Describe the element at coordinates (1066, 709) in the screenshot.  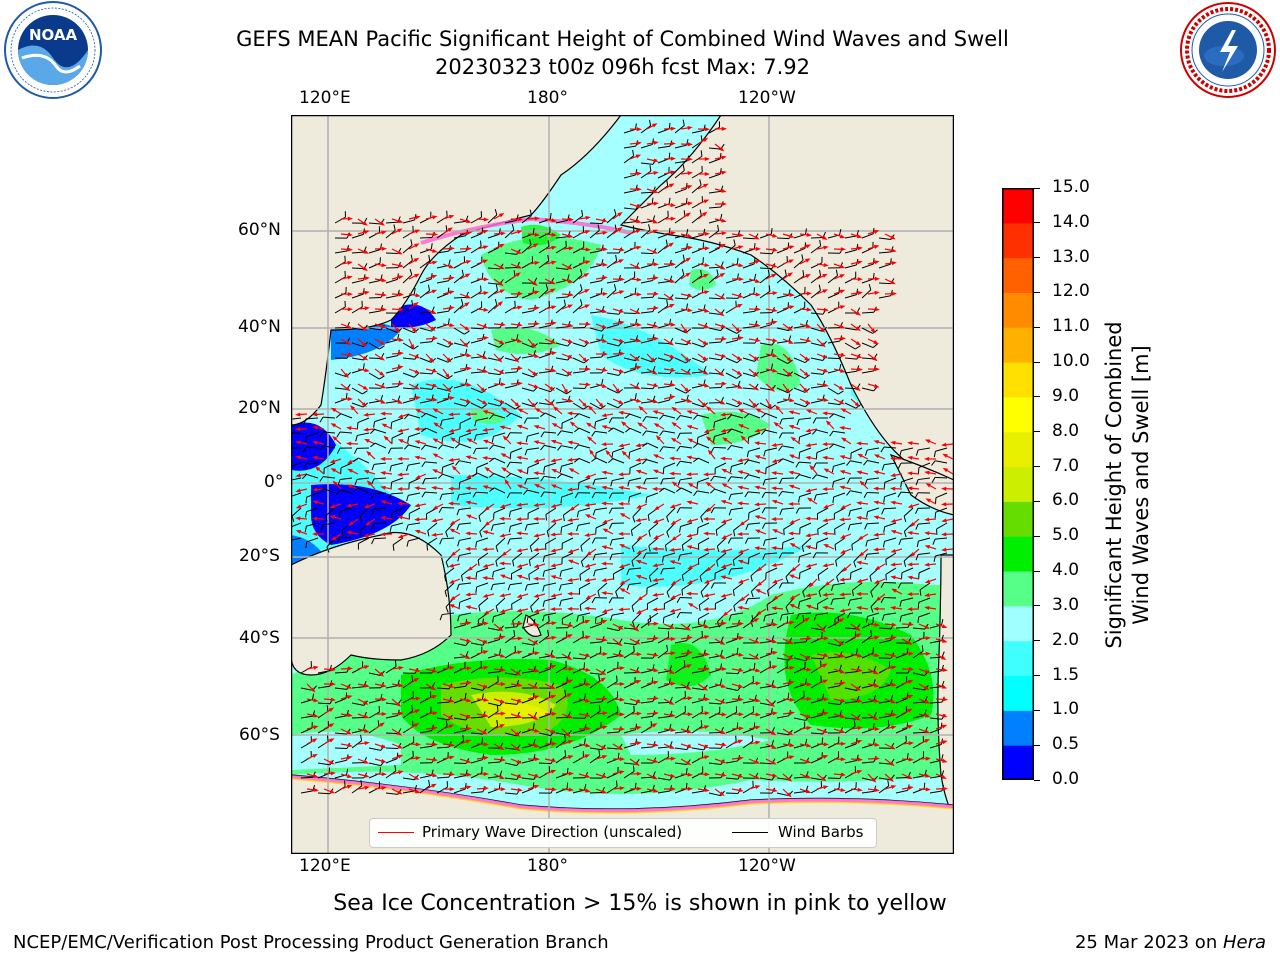
I see `colorbar-tick-label: 1.0` at that location.